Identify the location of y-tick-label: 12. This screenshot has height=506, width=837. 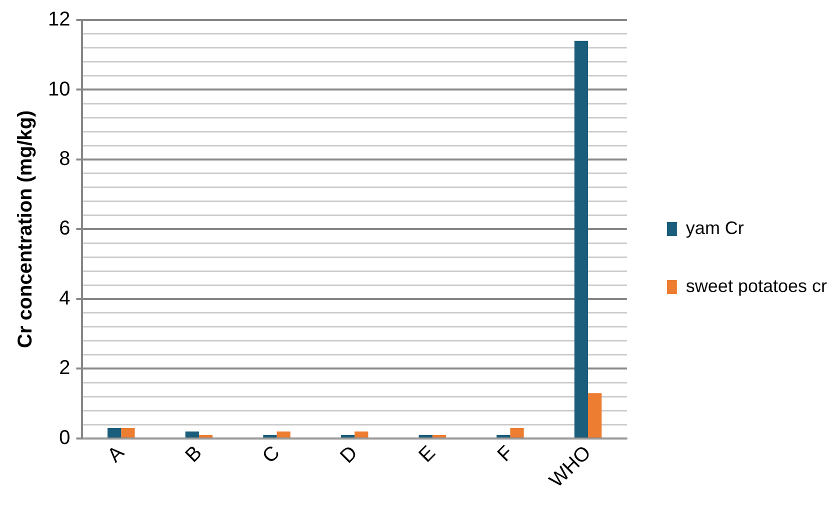
(59, 19).